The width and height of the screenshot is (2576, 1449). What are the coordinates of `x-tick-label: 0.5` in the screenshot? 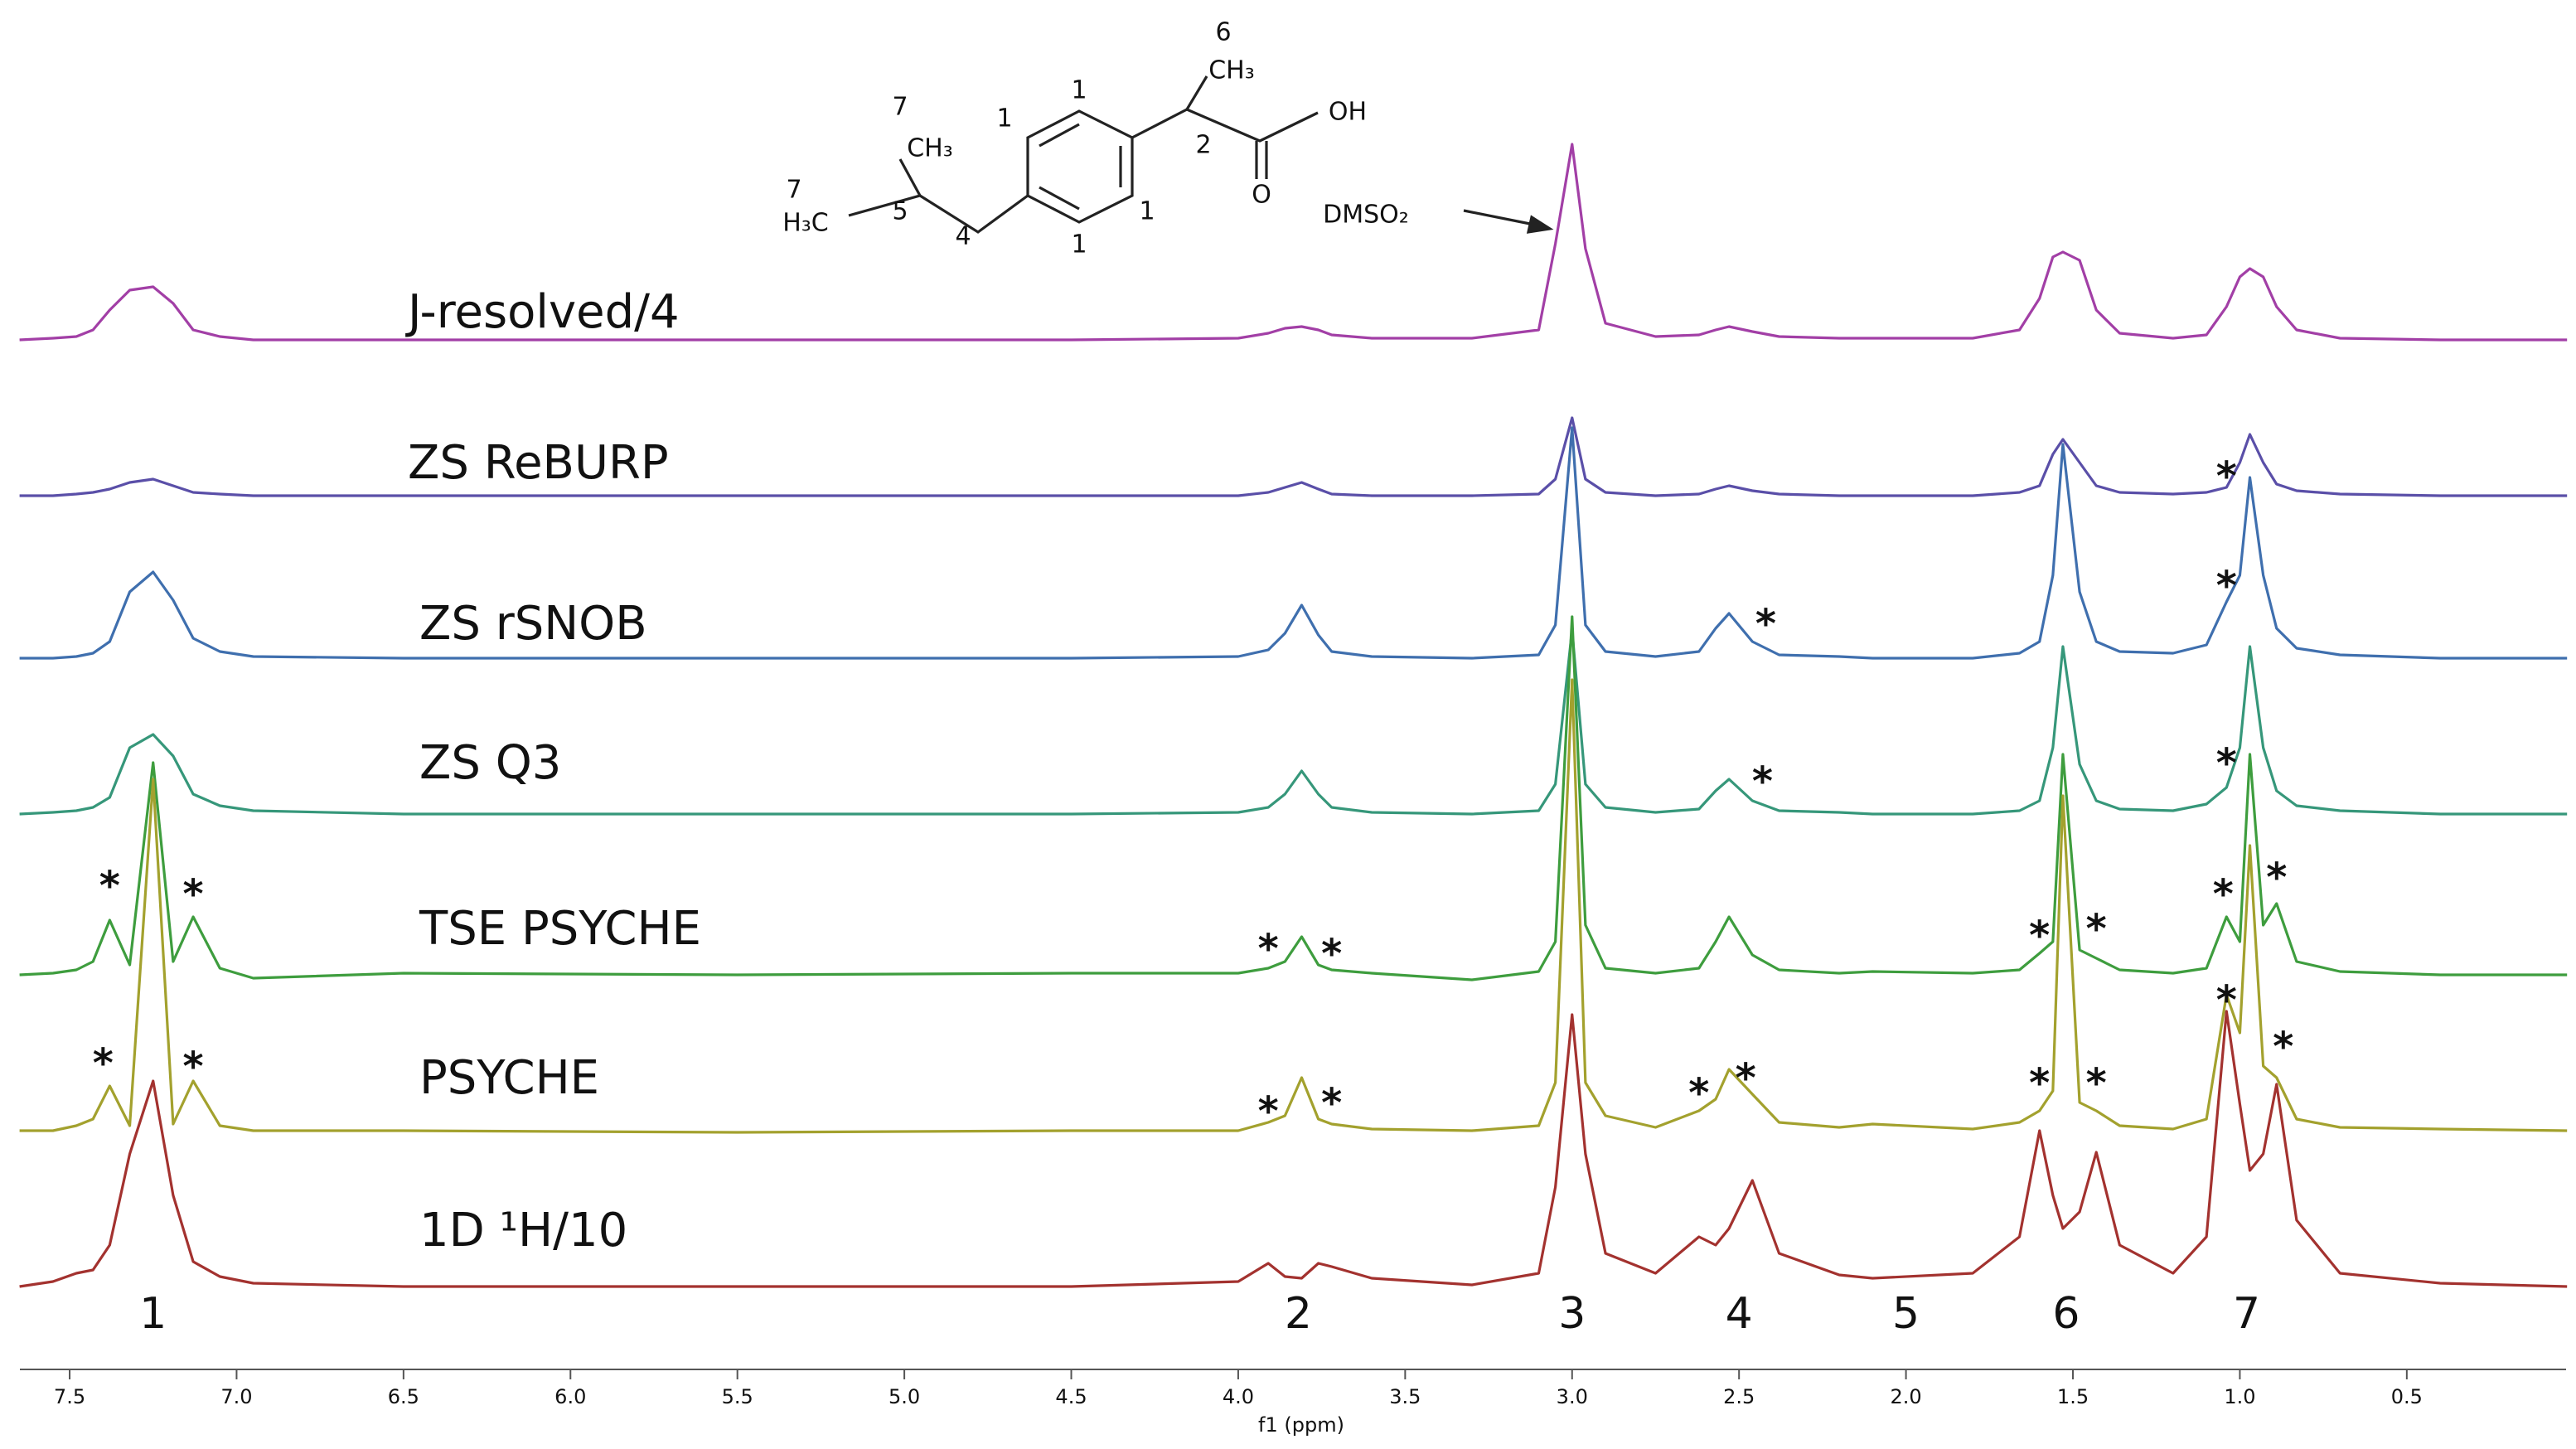 It's located at (2407, 1396).